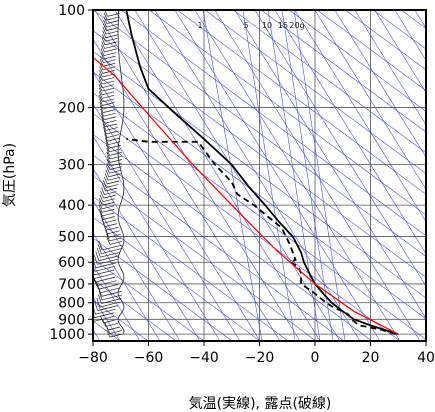 The height and width of the screenshot is (412, 435). What do you see at coordinates (71, 166) in the screenshot?
I see `y-tick-label-2: 300` at bounding box center [71, 166].